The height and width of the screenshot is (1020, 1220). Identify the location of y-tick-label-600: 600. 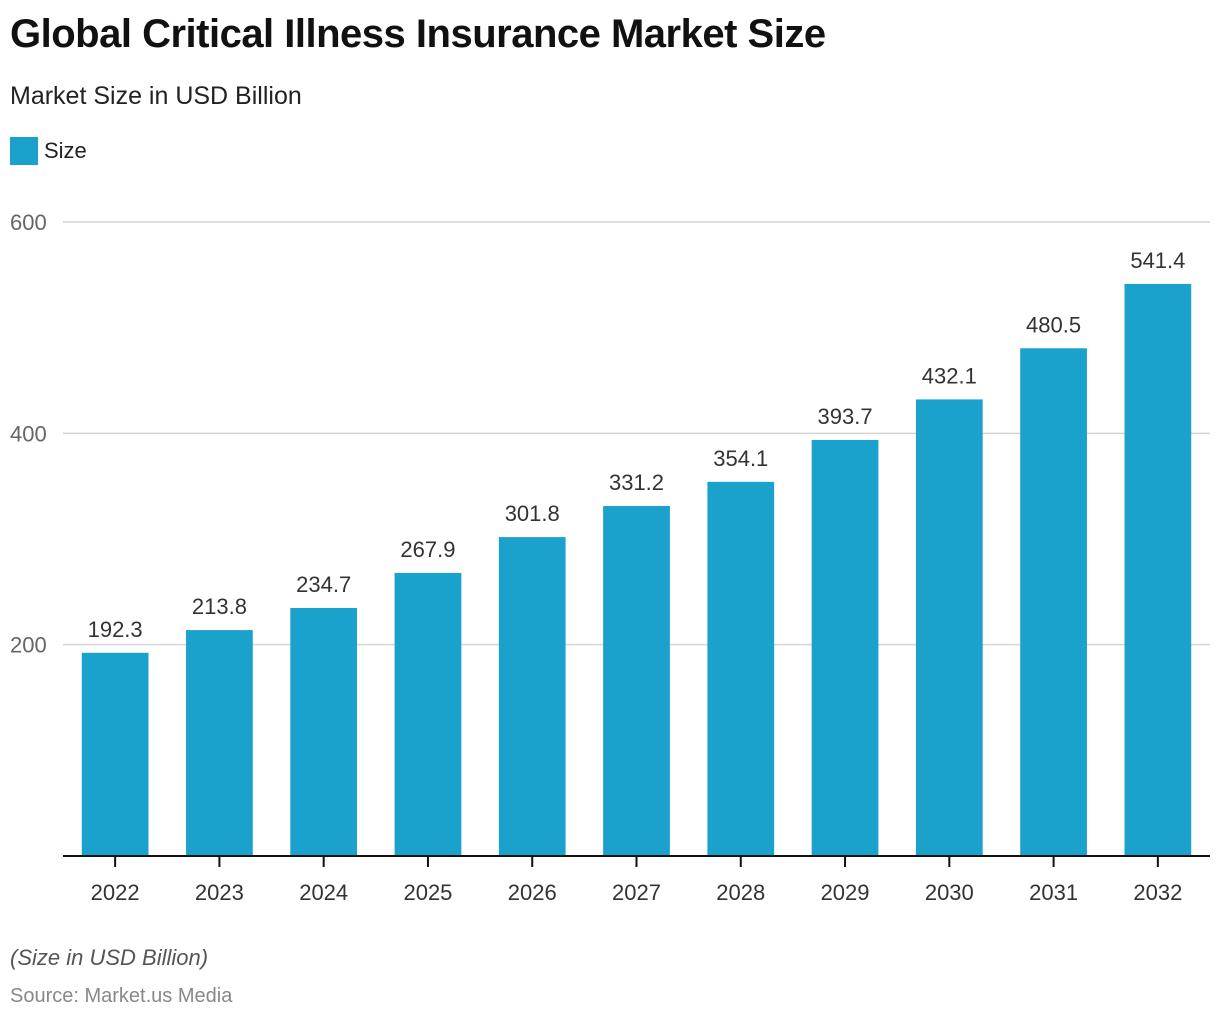
(28, 222).